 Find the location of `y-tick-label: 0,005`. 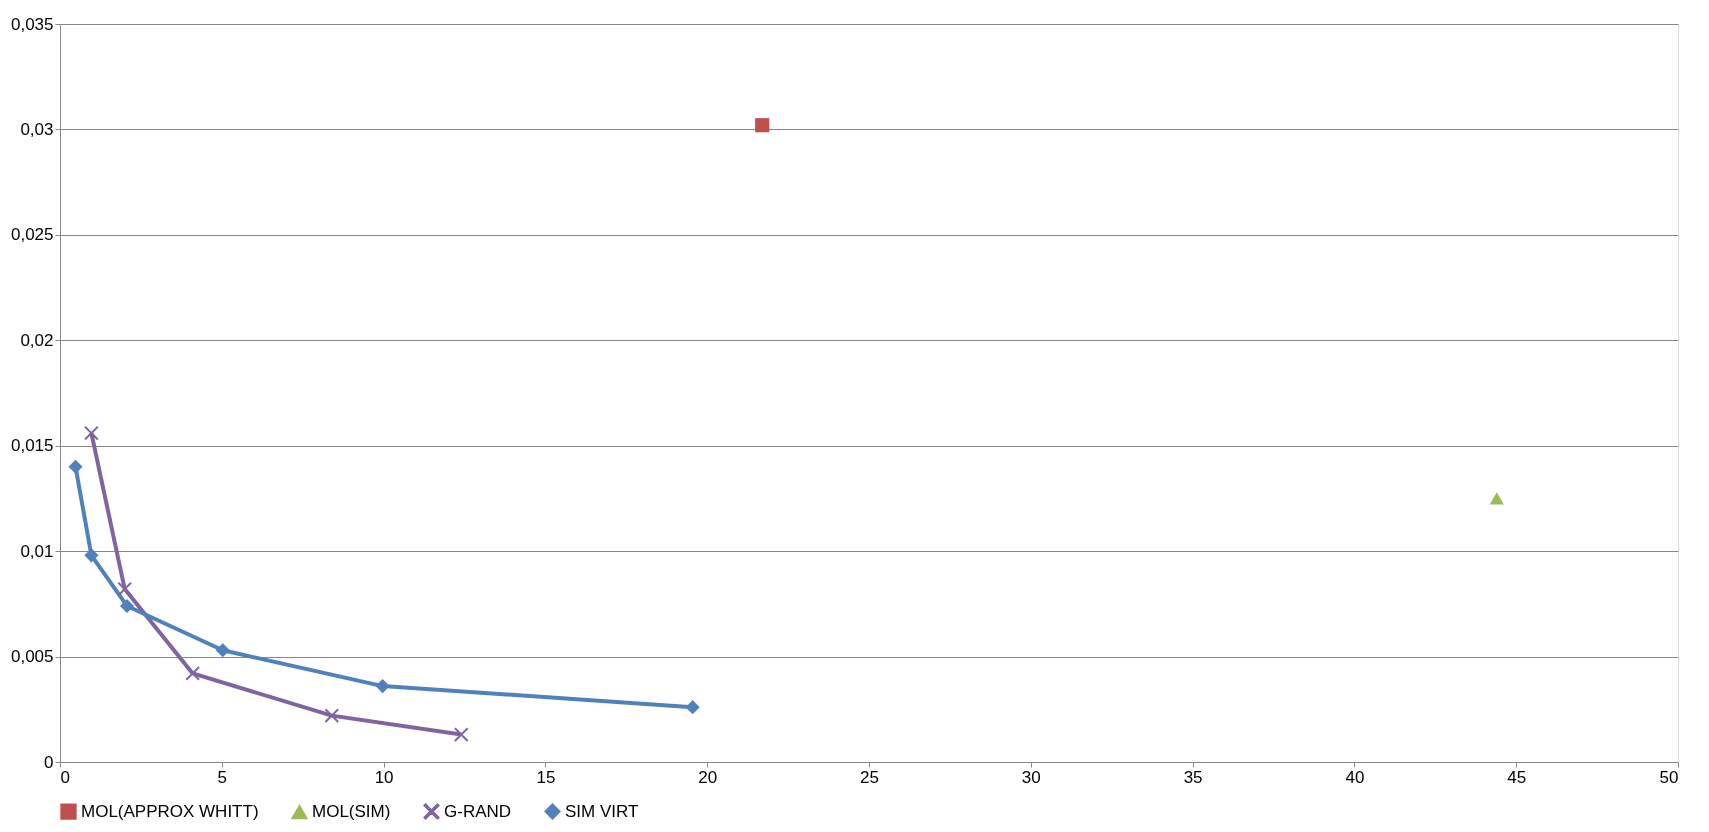

y-tick-label: 0,005 is located at coordinates (32, 657).